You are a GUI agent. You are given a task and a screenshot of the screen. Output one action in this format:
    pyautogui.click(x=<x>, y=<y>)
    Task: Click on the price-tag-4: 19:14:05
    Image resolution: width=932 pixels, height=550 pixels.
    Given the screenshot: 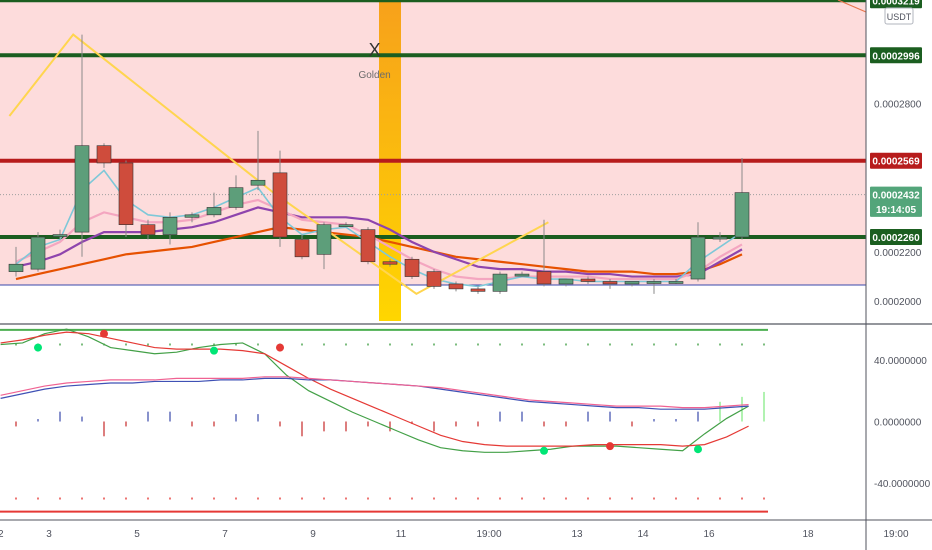 What is the action you would take?
    pyautogui.click(x=896, y=208)
    